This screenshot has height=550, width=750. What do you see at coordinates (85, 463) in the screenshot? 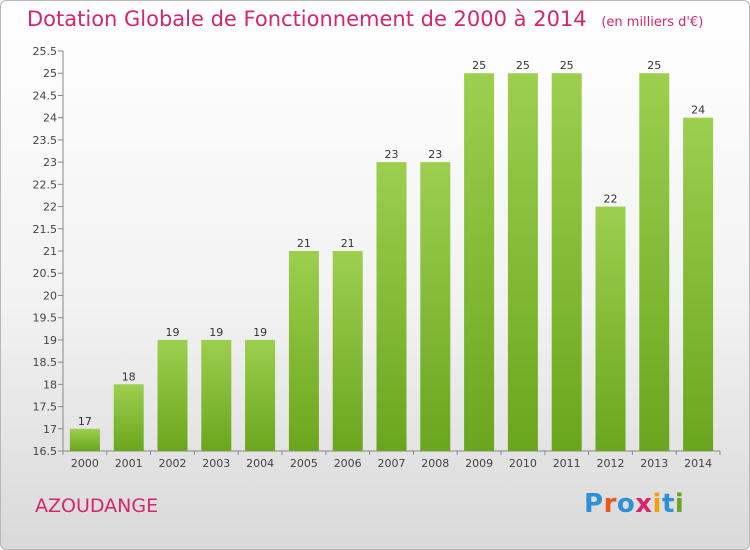
I see `x-tick-label: 2000` at bounding box center [85, 463].